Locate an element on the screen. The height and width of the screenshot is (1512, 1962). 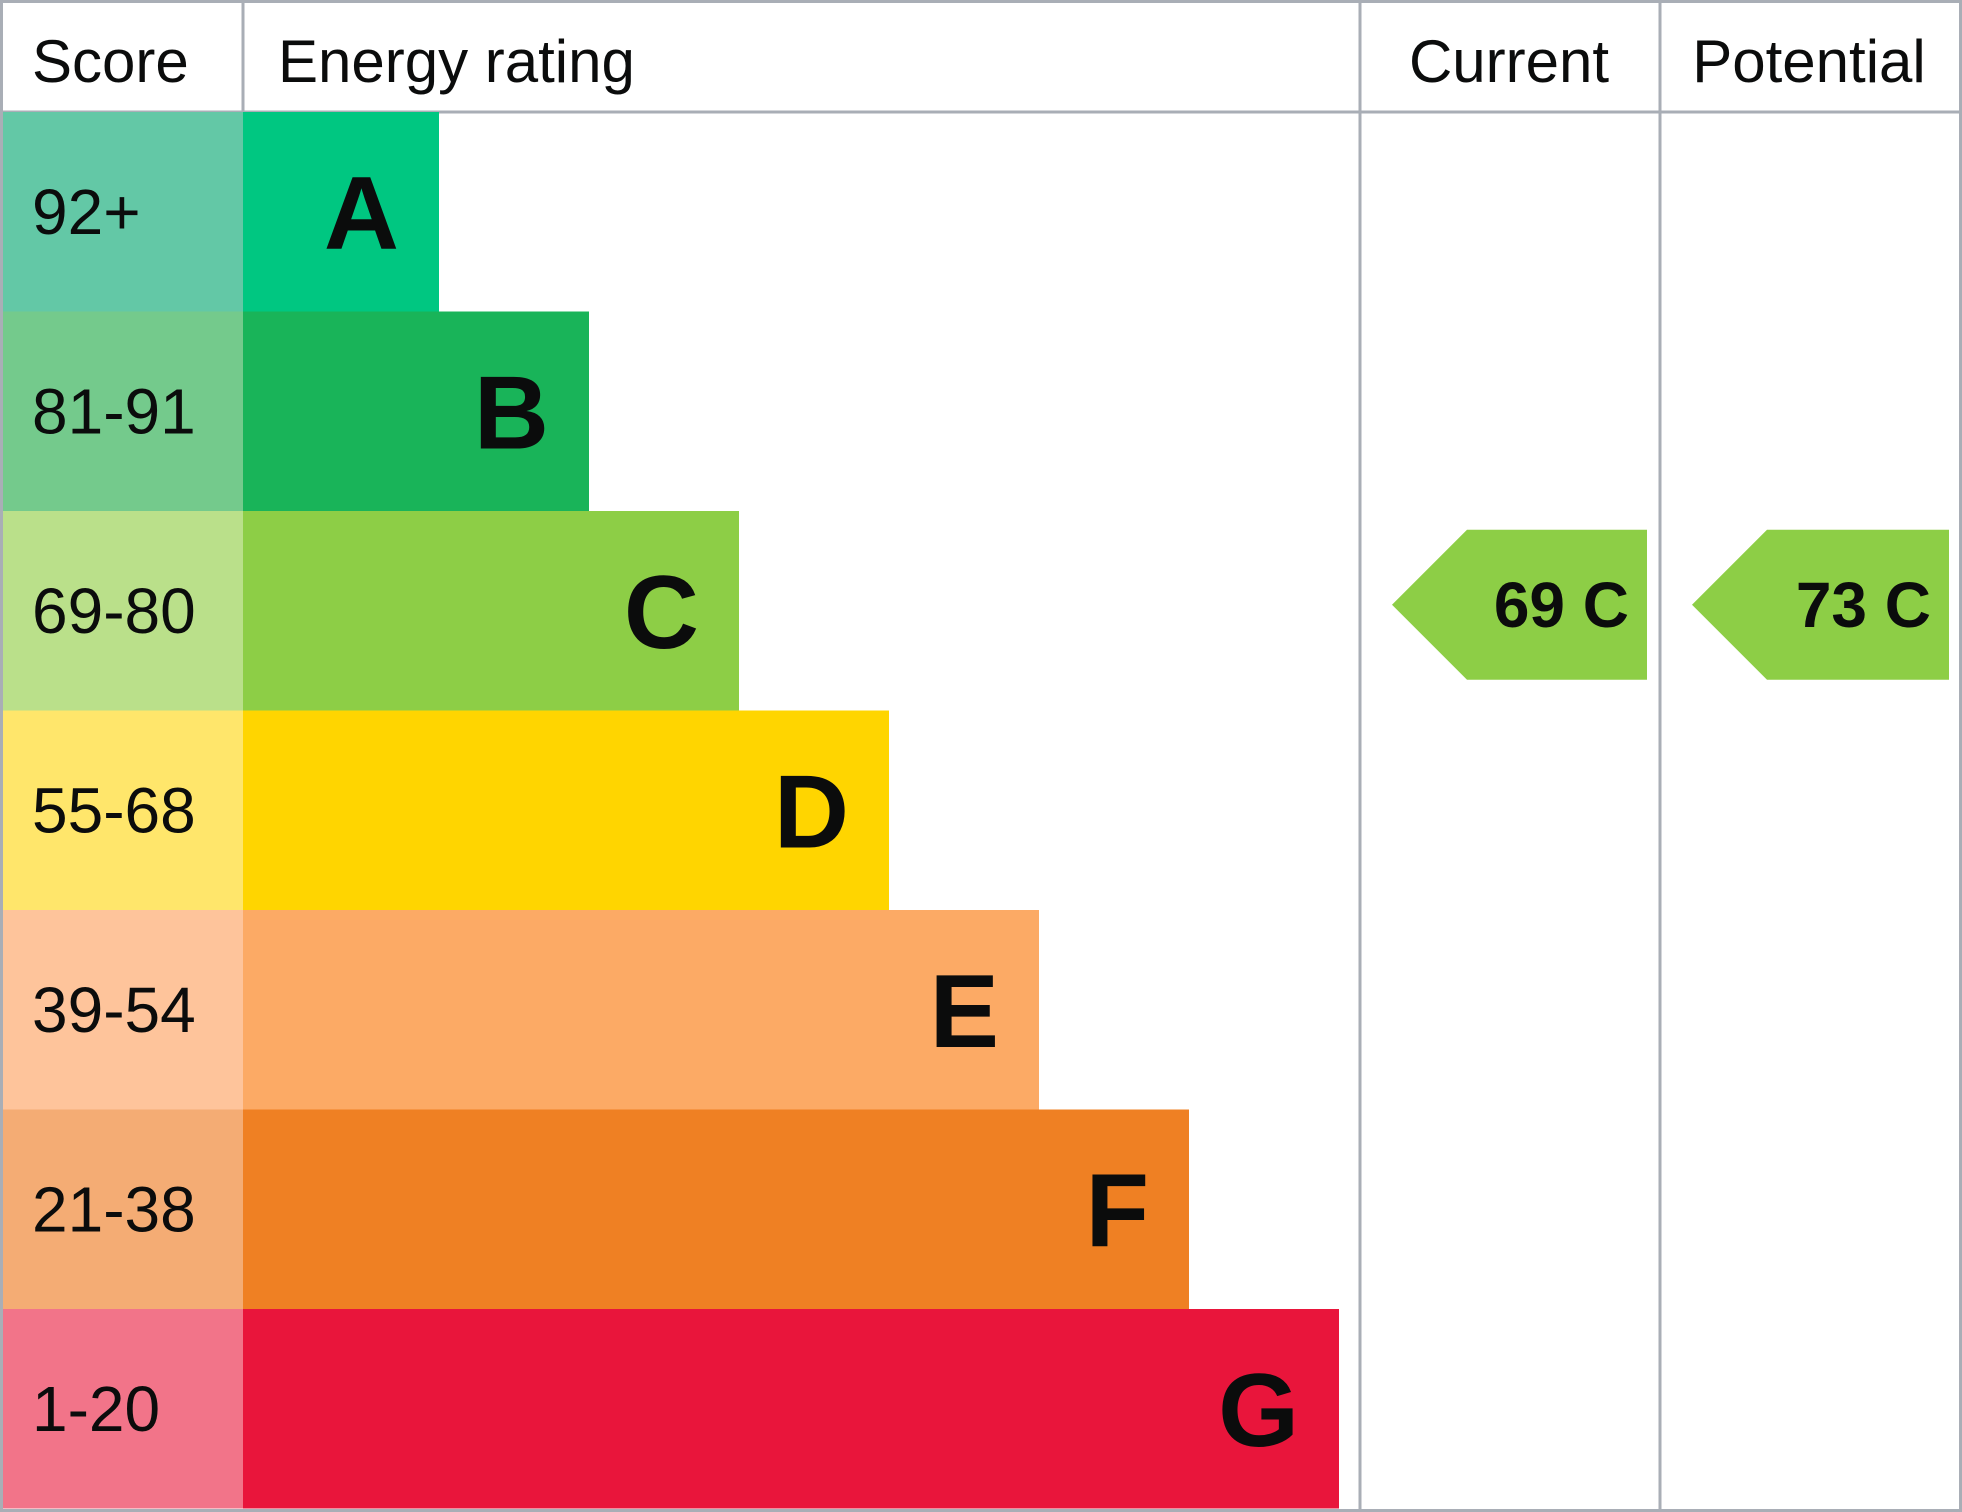
score-label-f: 21-38 is located at coordinates (114, 1209).